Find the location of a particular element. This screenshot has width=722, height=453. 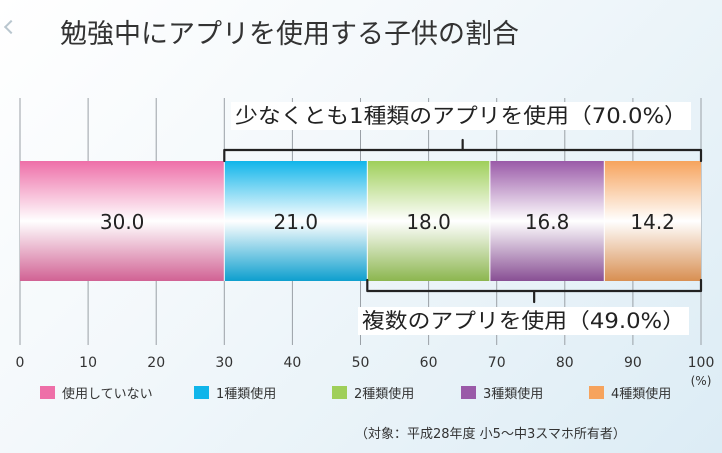

x-tick-label-30: 30 is located at coordinates (224, 363).